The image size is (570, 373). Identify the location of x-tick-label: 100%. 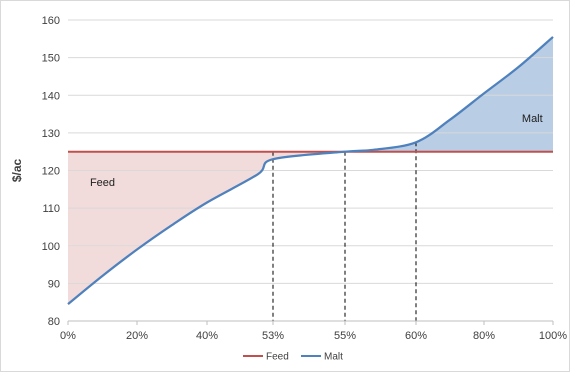
(553, 336).